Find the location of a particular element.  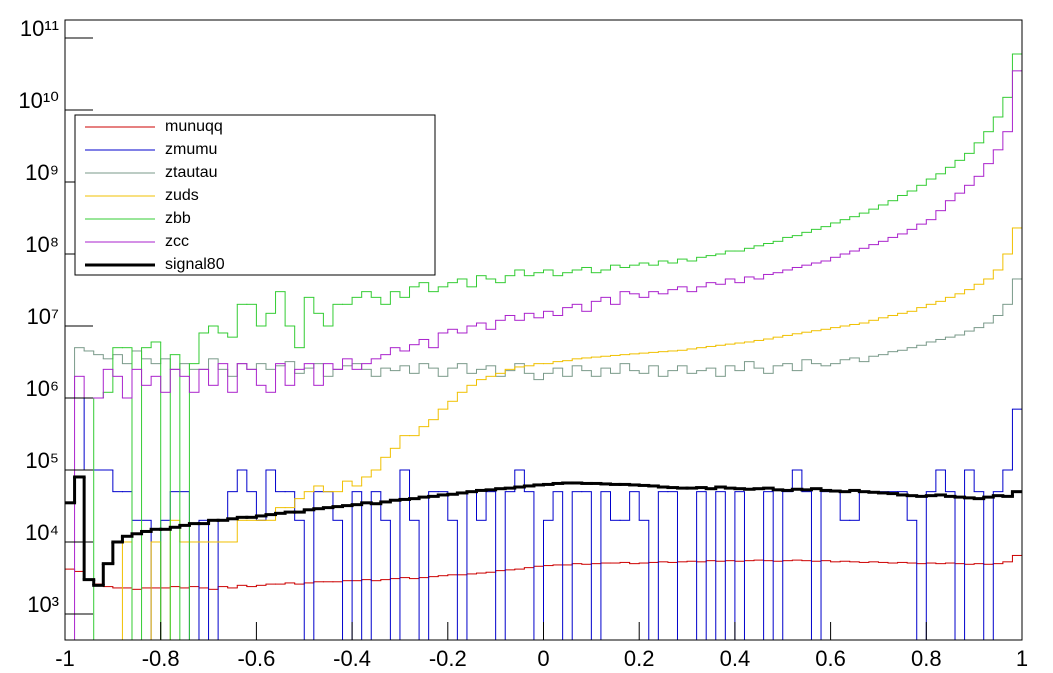

x-tick-label: -1 is located at coordinates (65, 658).